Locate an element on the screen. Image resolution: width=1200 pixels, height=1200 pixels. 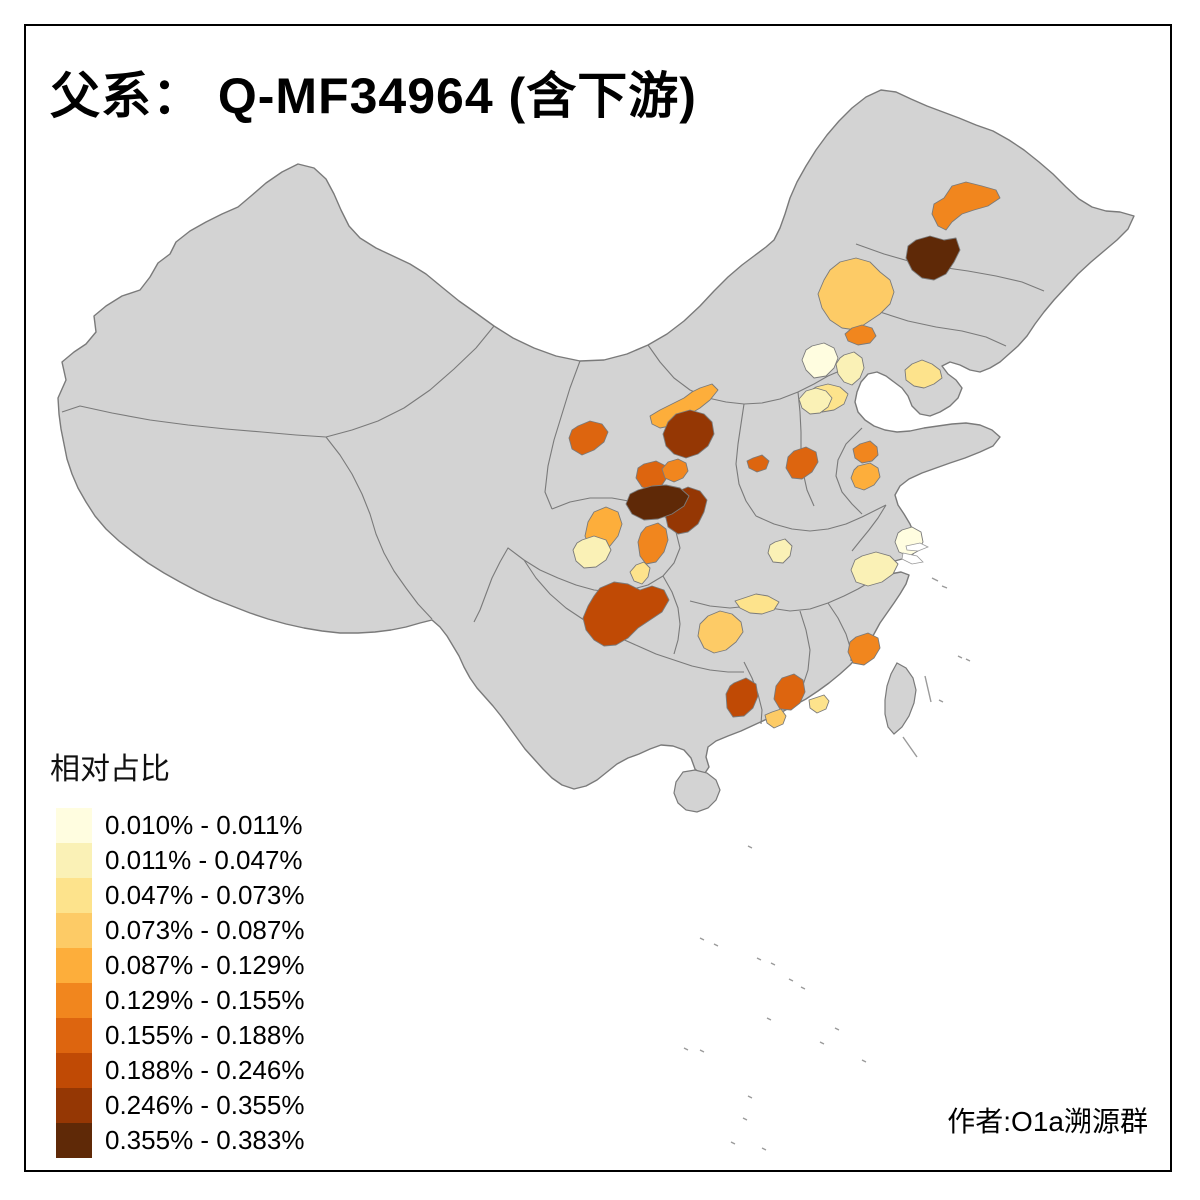
legend-row: 0.155% - 0.188% is located at coordinates (177, 1035).